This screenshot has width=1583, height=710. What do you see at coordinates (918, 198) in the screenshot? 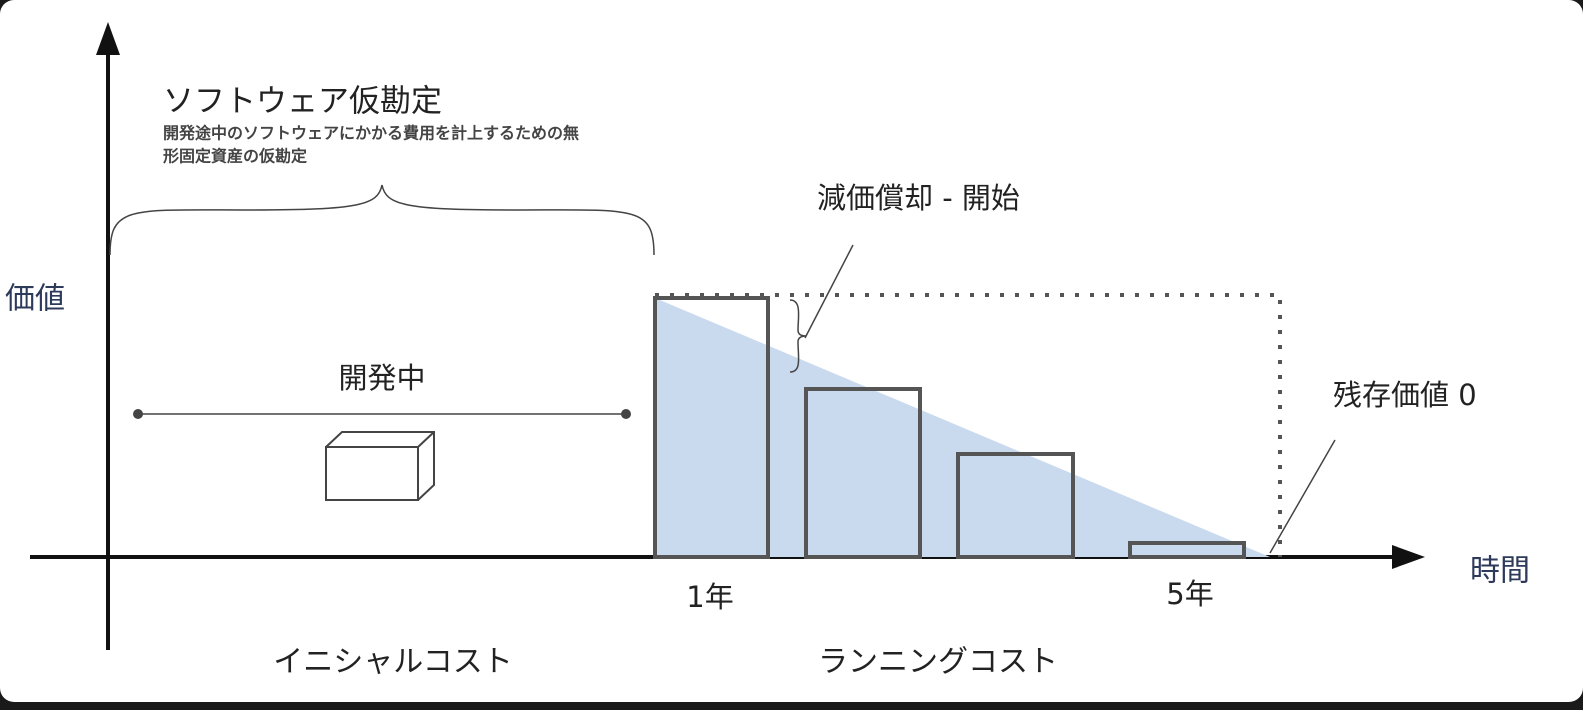
I see `depreciation-label: 減価償却 - 開始` at bounding box center [918, 198].